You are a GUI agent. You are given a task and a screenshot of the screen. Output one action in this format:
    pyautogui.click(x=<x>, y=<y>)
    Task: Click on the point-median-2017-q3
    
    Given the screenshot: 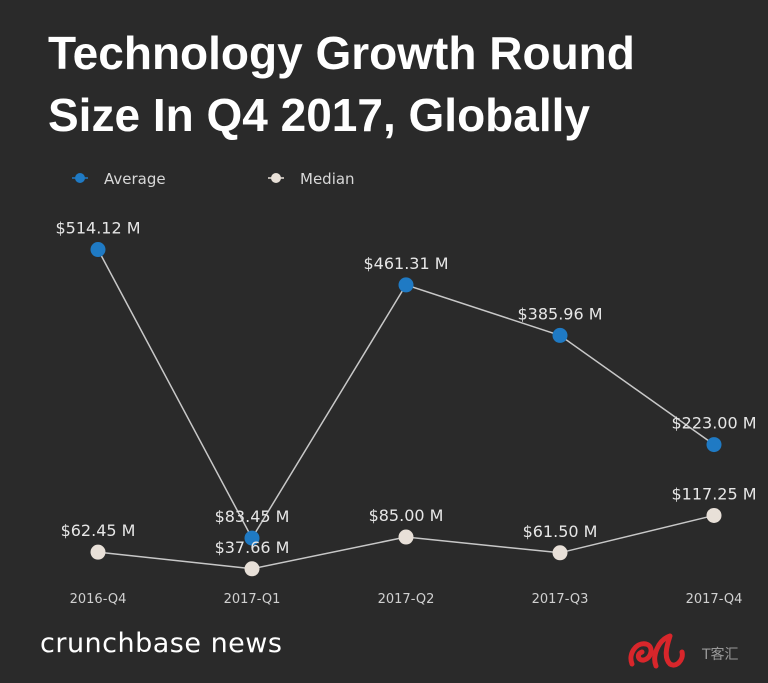 What is the action you would take?
    pyautogui.click(x=560, y=553)
    